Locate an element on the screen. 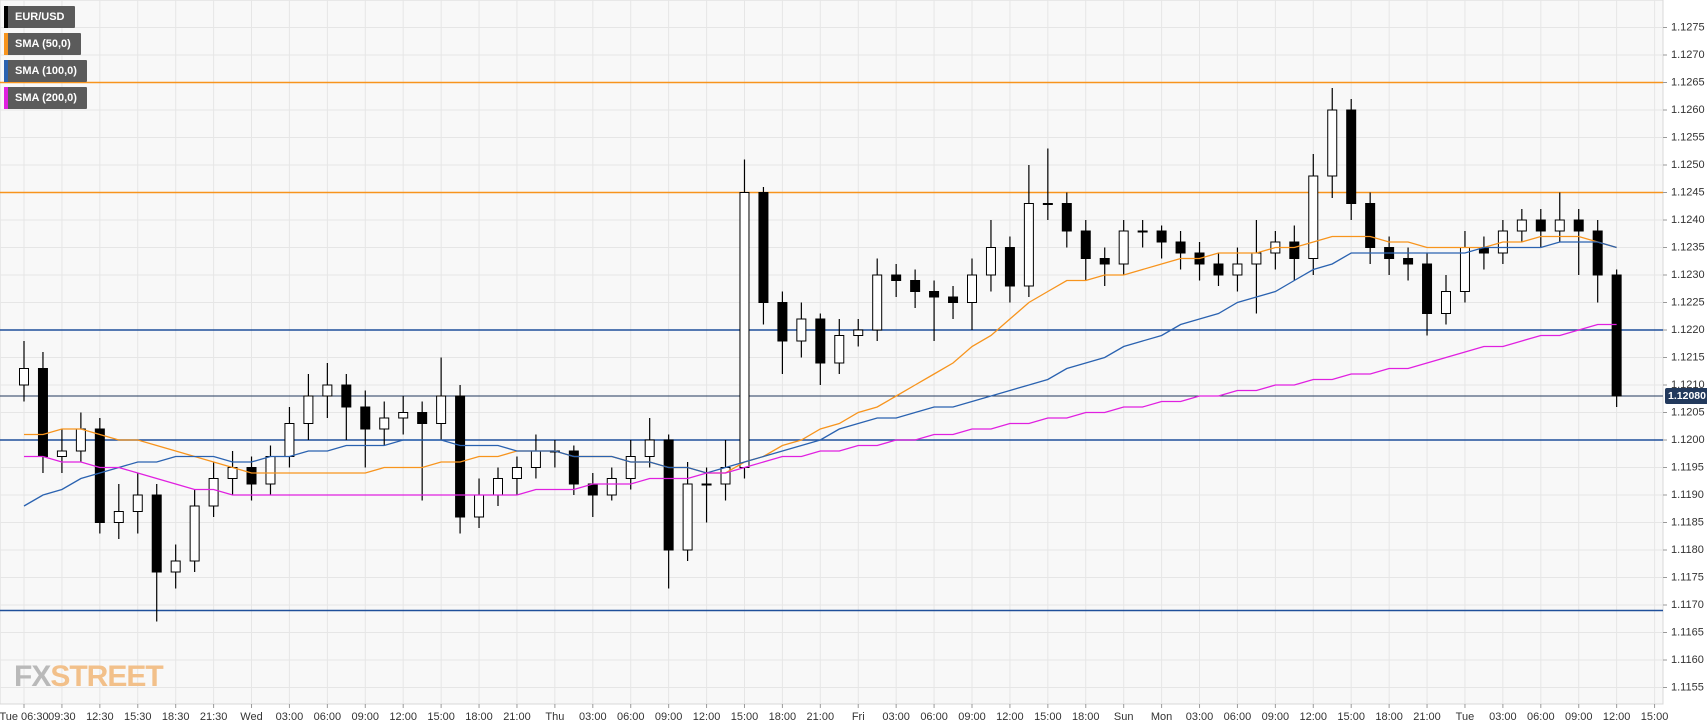  y-tick-label: 1.1205 is located at coordinates (1688, 412).